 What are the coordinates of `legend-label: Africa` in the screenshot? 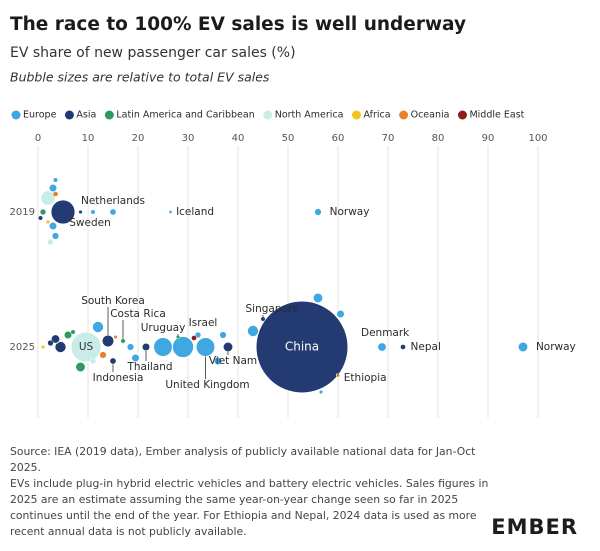 It's located at (377, 115).